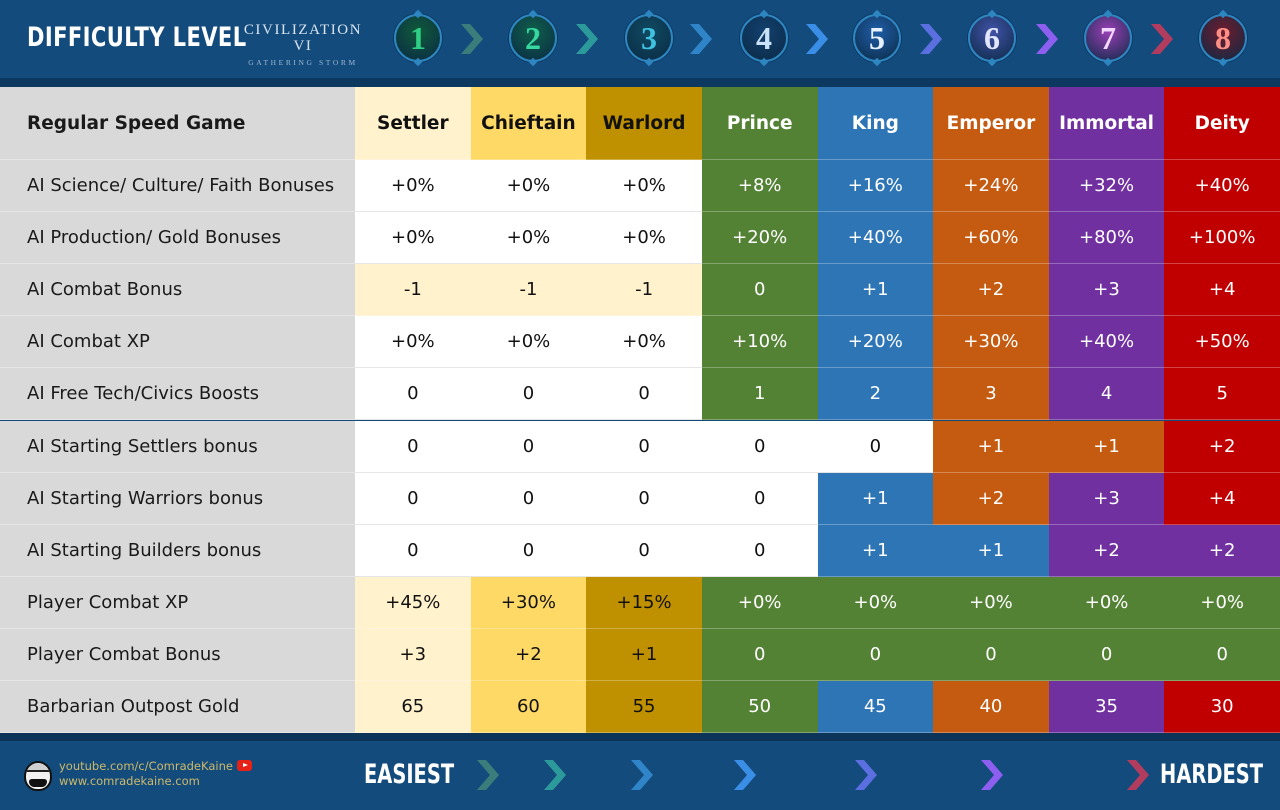 This screenshot has width=1280, height=810. I want to click on table-cell-deity: +100%, so click(1222, 238).